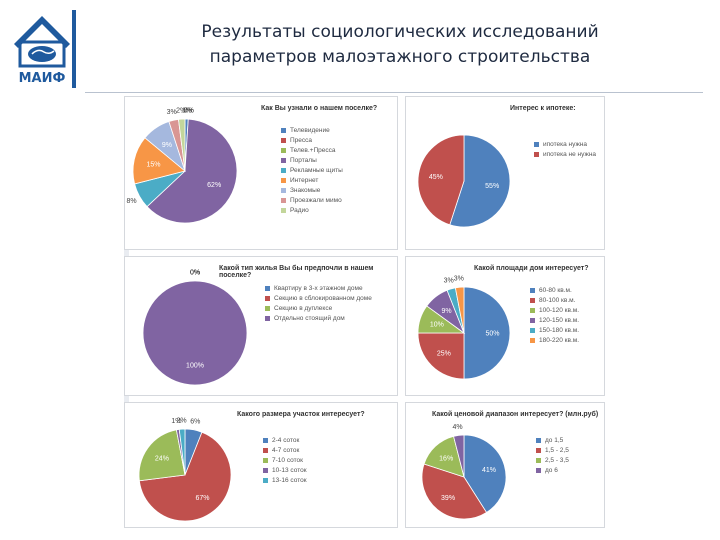 The height and width of the screenshot is (540, 720). Describe the element at coordinates (559, 310) in the screenshot. I see `legend-label: 100-120 кв.м.` at that location.